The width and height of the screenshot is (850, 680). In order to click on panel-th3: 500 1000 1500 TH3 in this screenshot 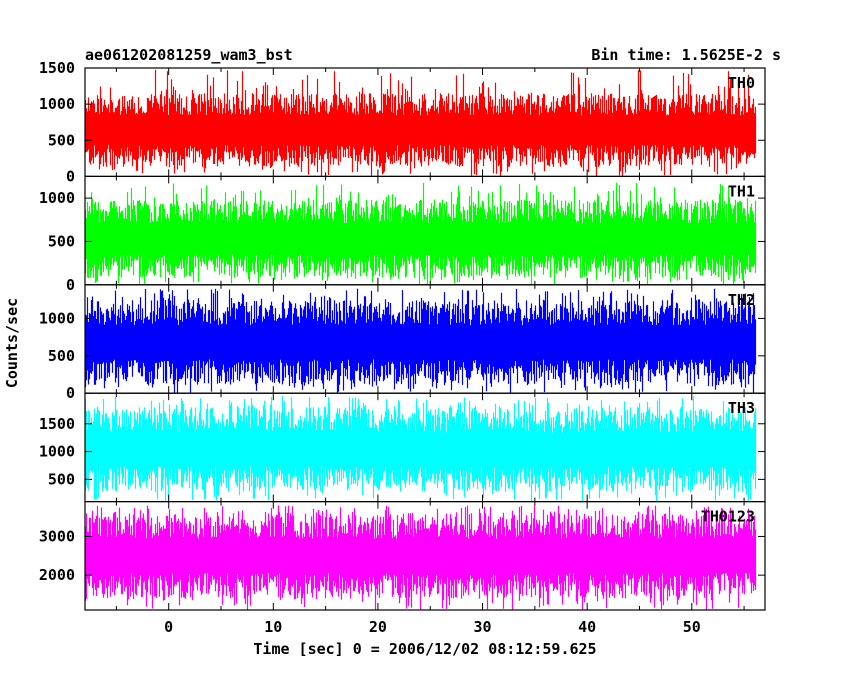, I will do `click(402, 447)`.